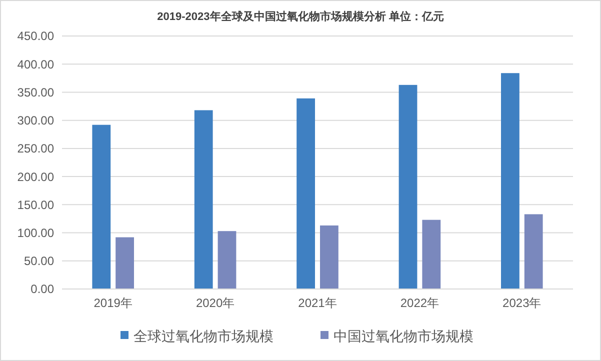 Image resolution: width=601 pixels, height=361 pixels. Describe the element at coordinates (42, 289) in the screenshot. I see `y-tick-label: 0.00` at that location.